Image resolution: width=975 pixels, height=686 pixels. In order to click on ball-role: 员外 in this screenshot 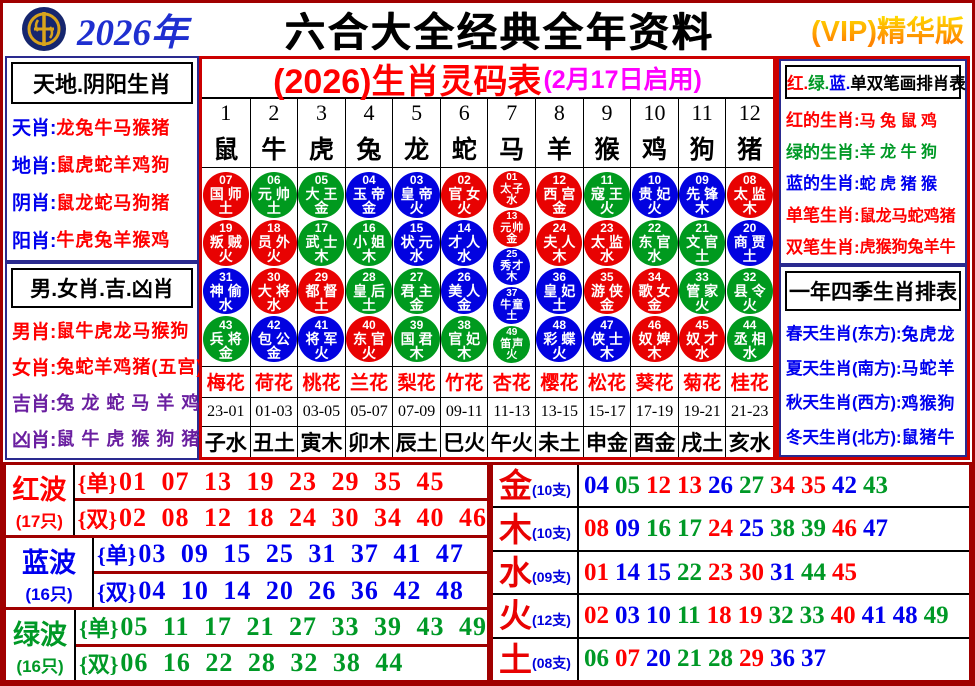, I will do `click(275, 242)`.